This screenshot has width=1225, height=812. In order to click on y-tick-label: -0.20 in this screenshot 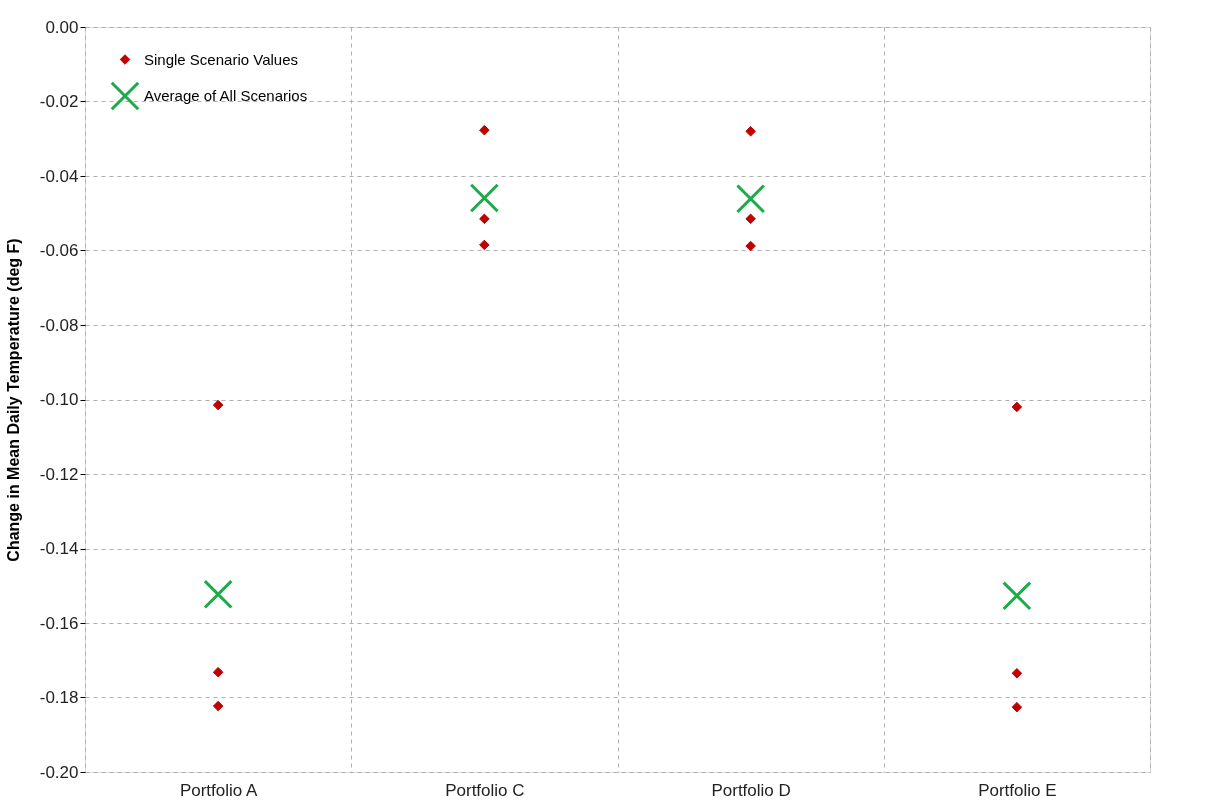, I will do `click(59, 772)`.